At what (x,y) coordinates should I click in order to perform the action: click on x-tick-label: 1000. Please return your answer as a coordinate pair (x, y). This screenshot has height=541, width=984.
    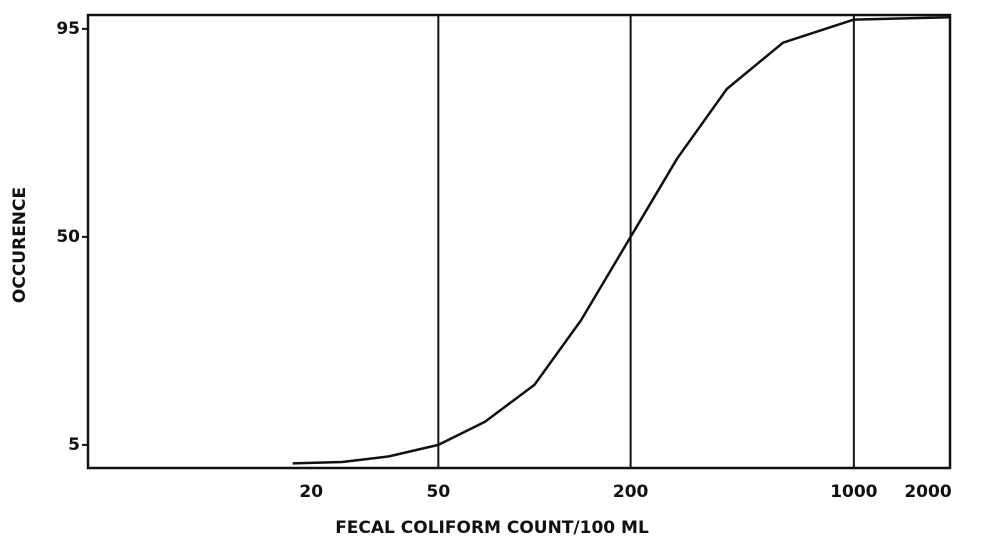
    Looking at the image, I should click on (853, 492).